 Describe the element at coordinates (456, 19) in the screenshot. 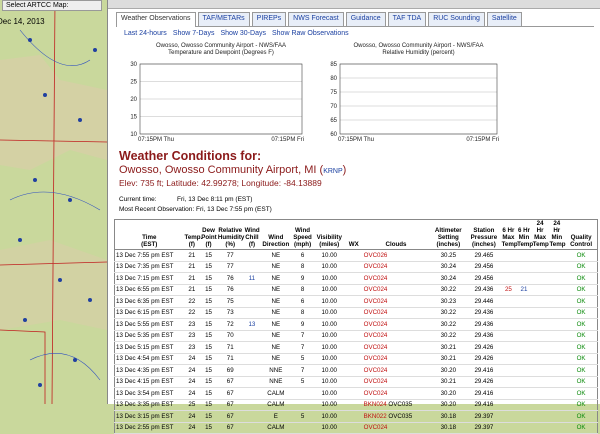

I see `tab: RUC Sounding` at that location.